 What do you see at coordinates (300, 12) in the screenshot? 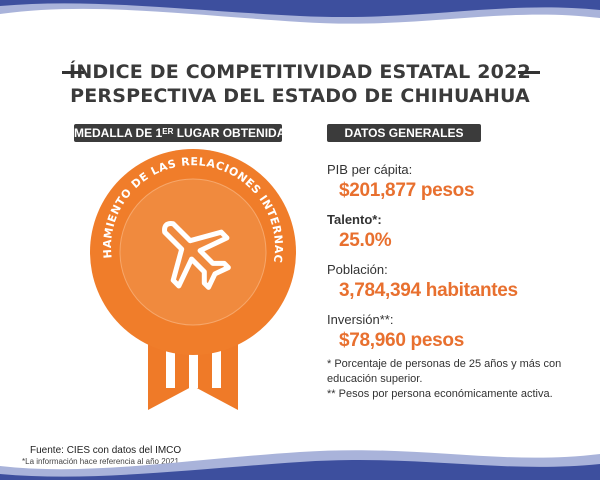
I see `top-wave-decoration` at bounding box center [300, 12].